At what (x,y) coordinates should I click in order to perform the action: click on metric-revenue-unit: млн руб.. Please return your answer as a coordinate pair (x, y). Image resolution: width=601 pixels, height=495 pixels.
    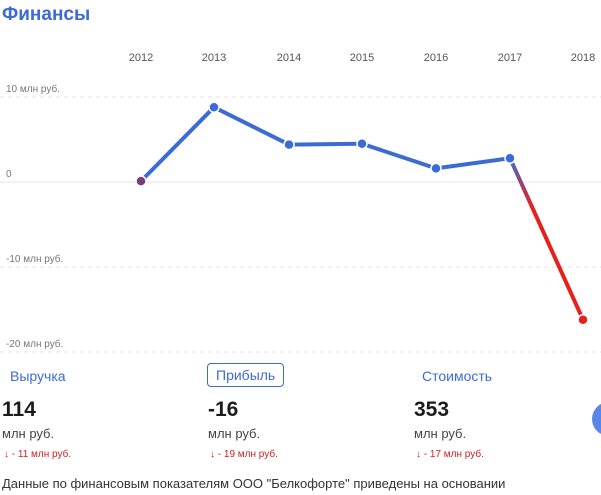
    Looking at the image, I should click on (28, 433).